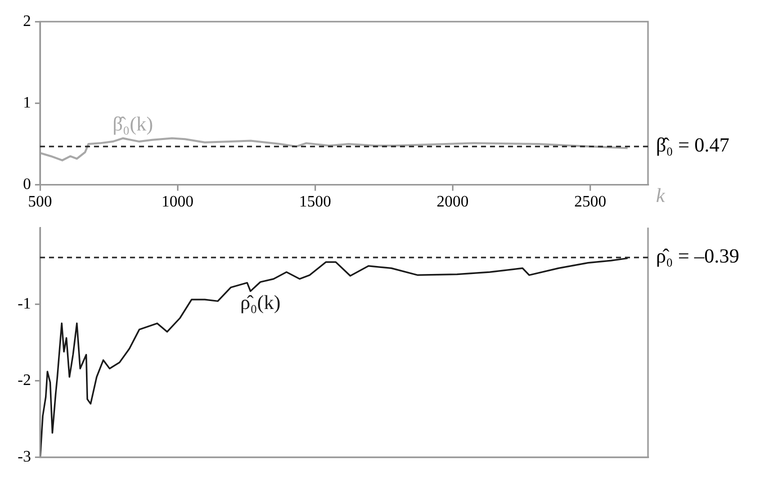 This screenshot has height=479, width=768. What do you see at coordinates (260, 303) in the screenshot?
I see `series-label: ρ̂₀(k)` at bounding box center [260, 303].